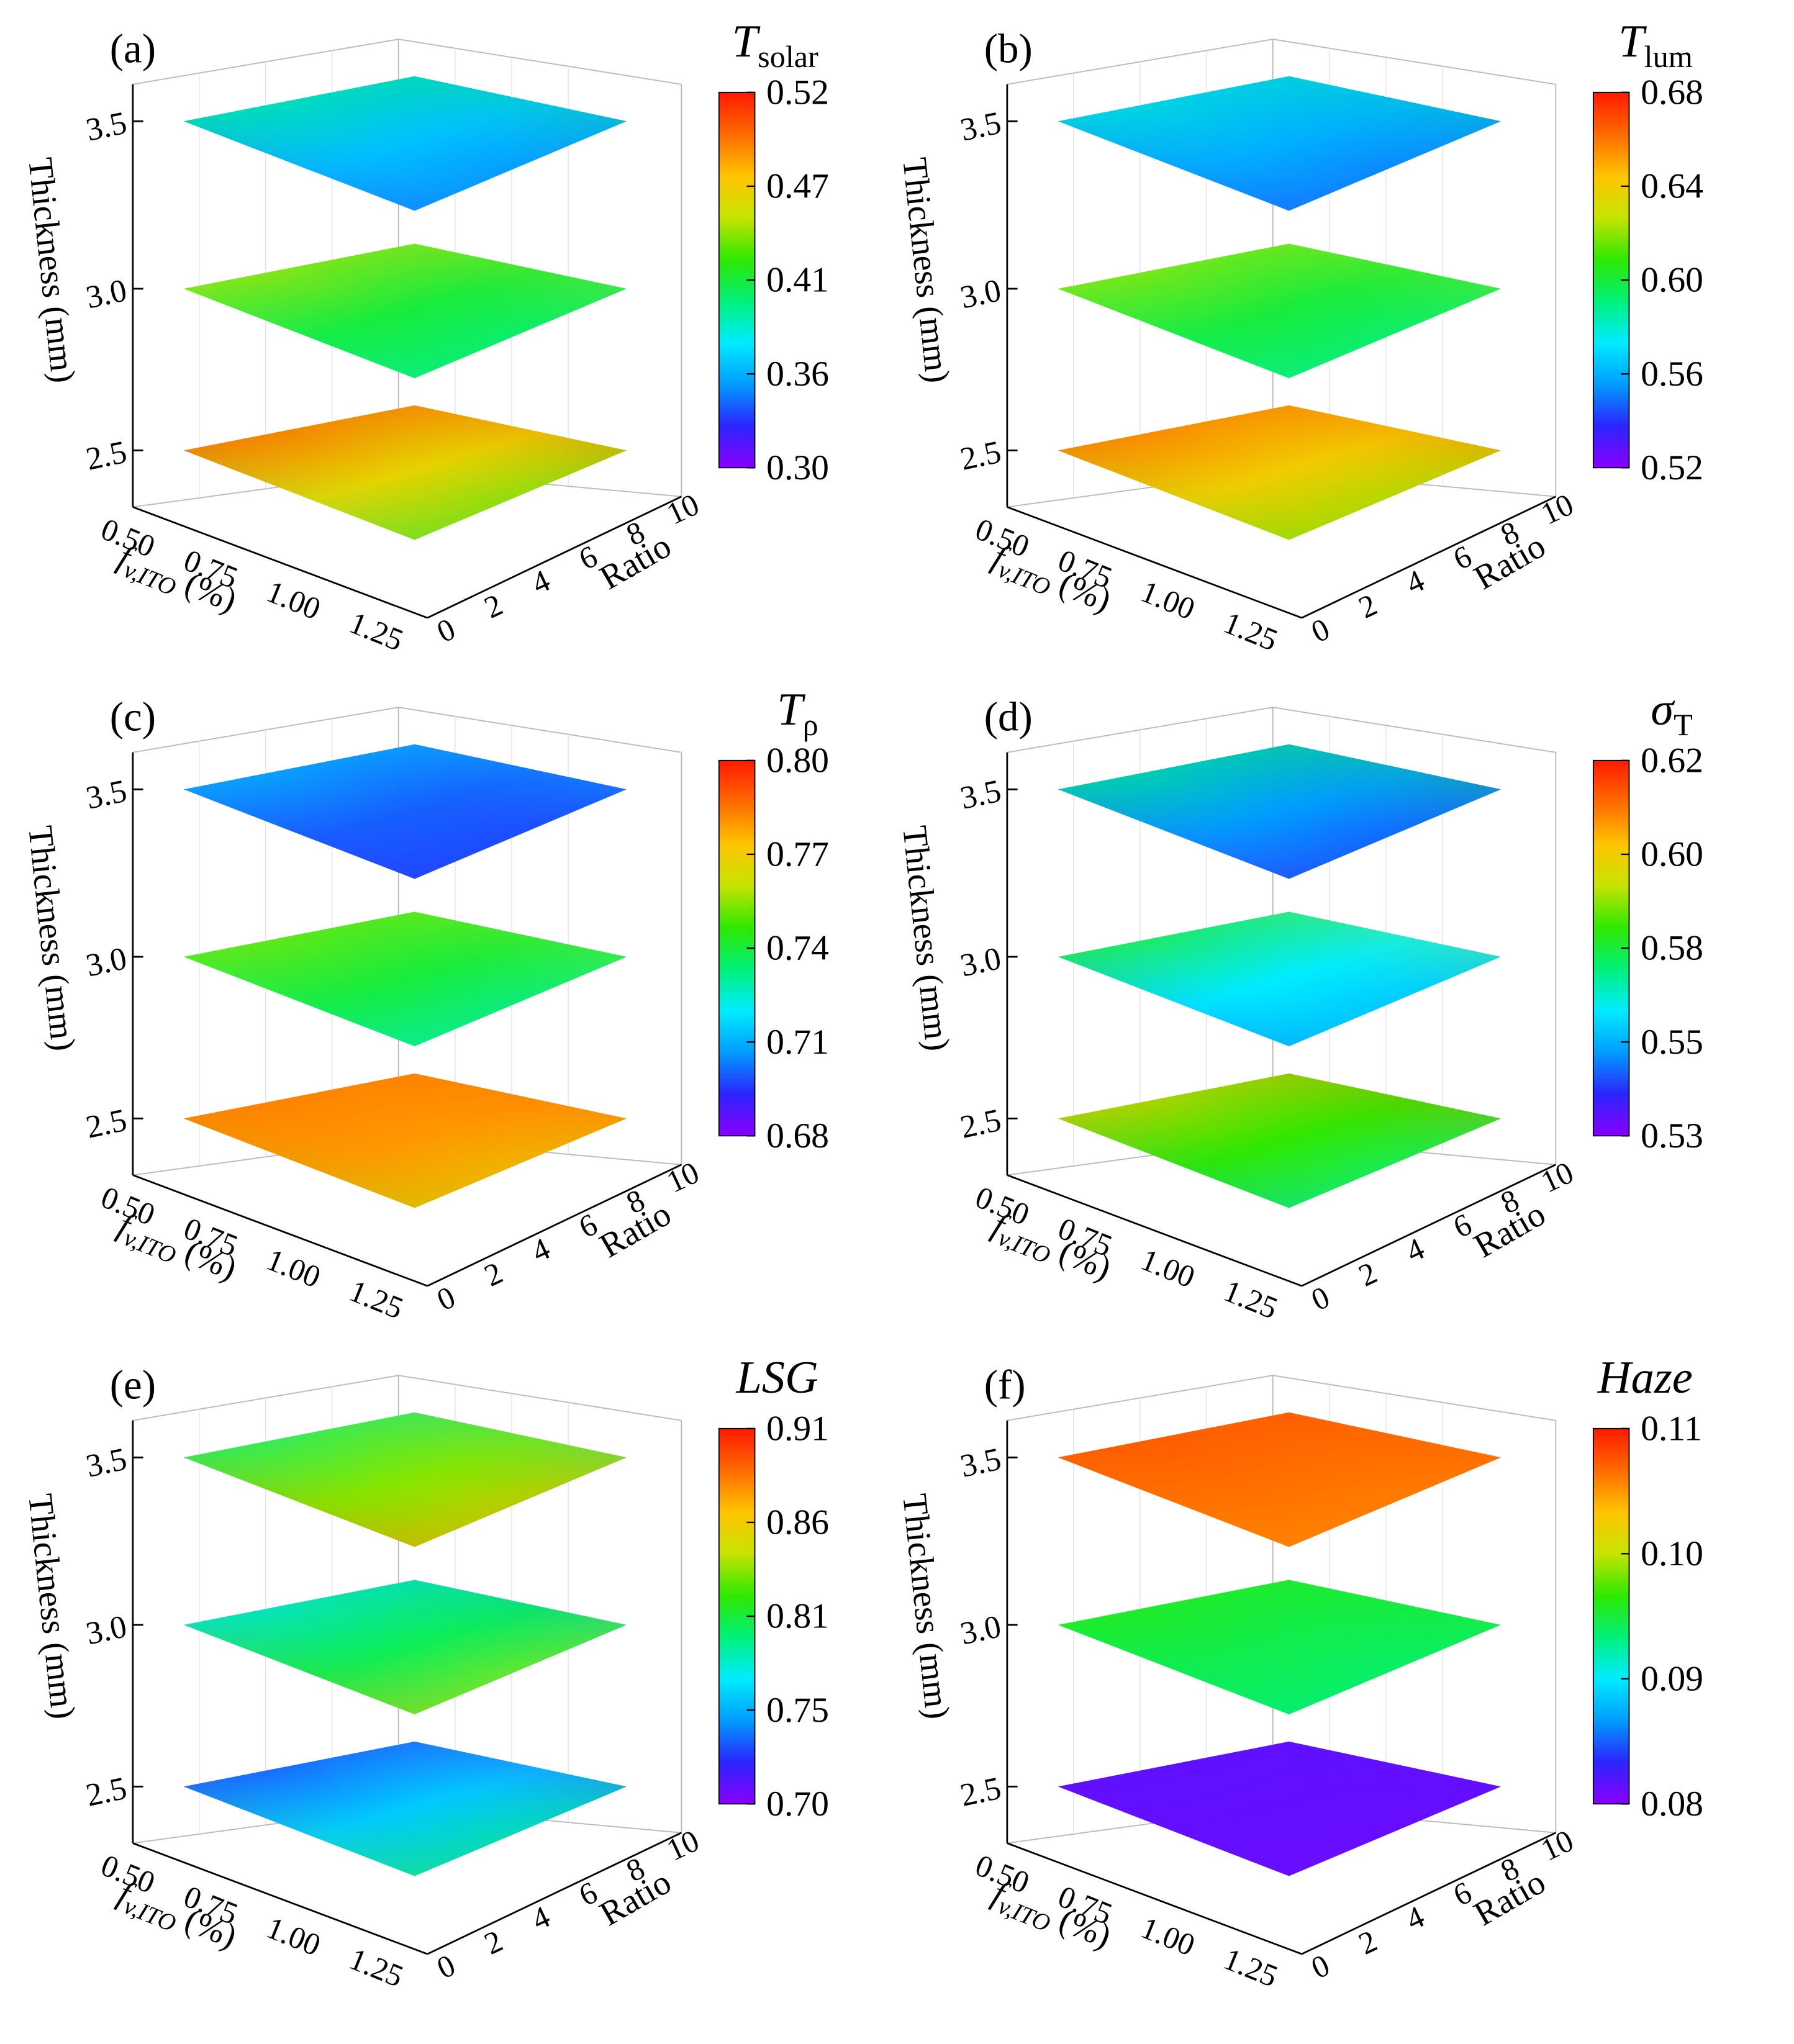 The width and height of the screenshot is (1794, 2044). I want to click on colorbar-tick-label: 0.74, so click(797, 948).